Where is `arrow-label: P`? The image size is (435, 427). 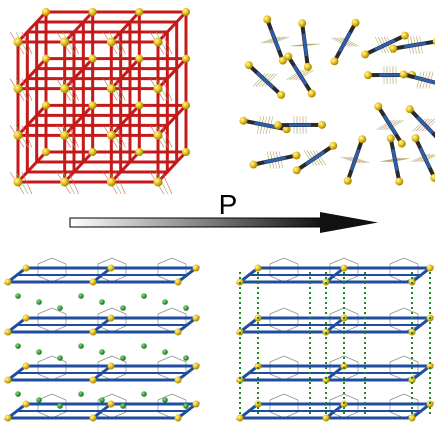 arrow-label: P is located at coordinates (228, 204).